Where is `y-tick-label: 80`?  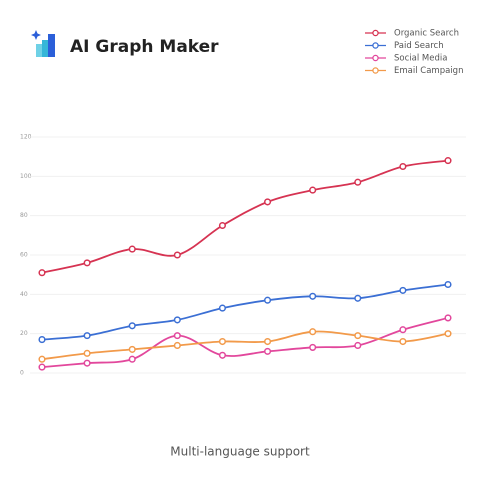
y-tick-label: 80 is located at coordinates (24, 215).